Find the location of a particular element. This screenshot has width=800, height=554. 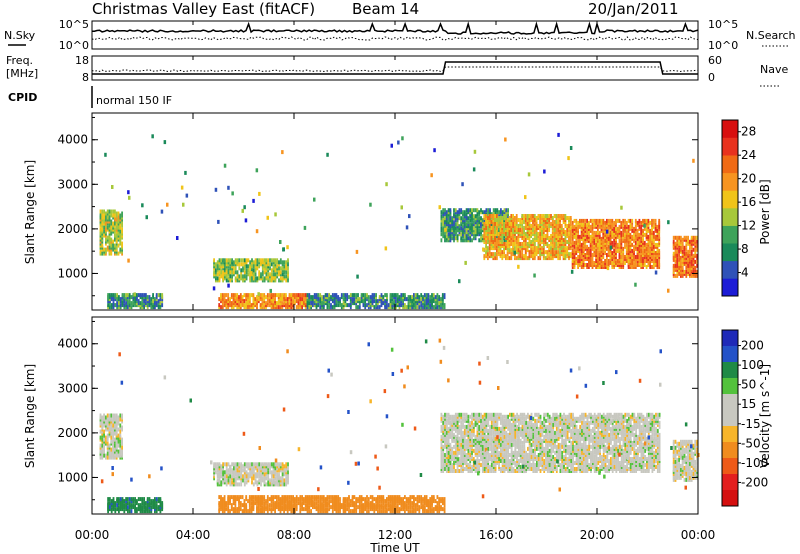

colorbar-tick-label: 24 is located at coordinates (748, 155).